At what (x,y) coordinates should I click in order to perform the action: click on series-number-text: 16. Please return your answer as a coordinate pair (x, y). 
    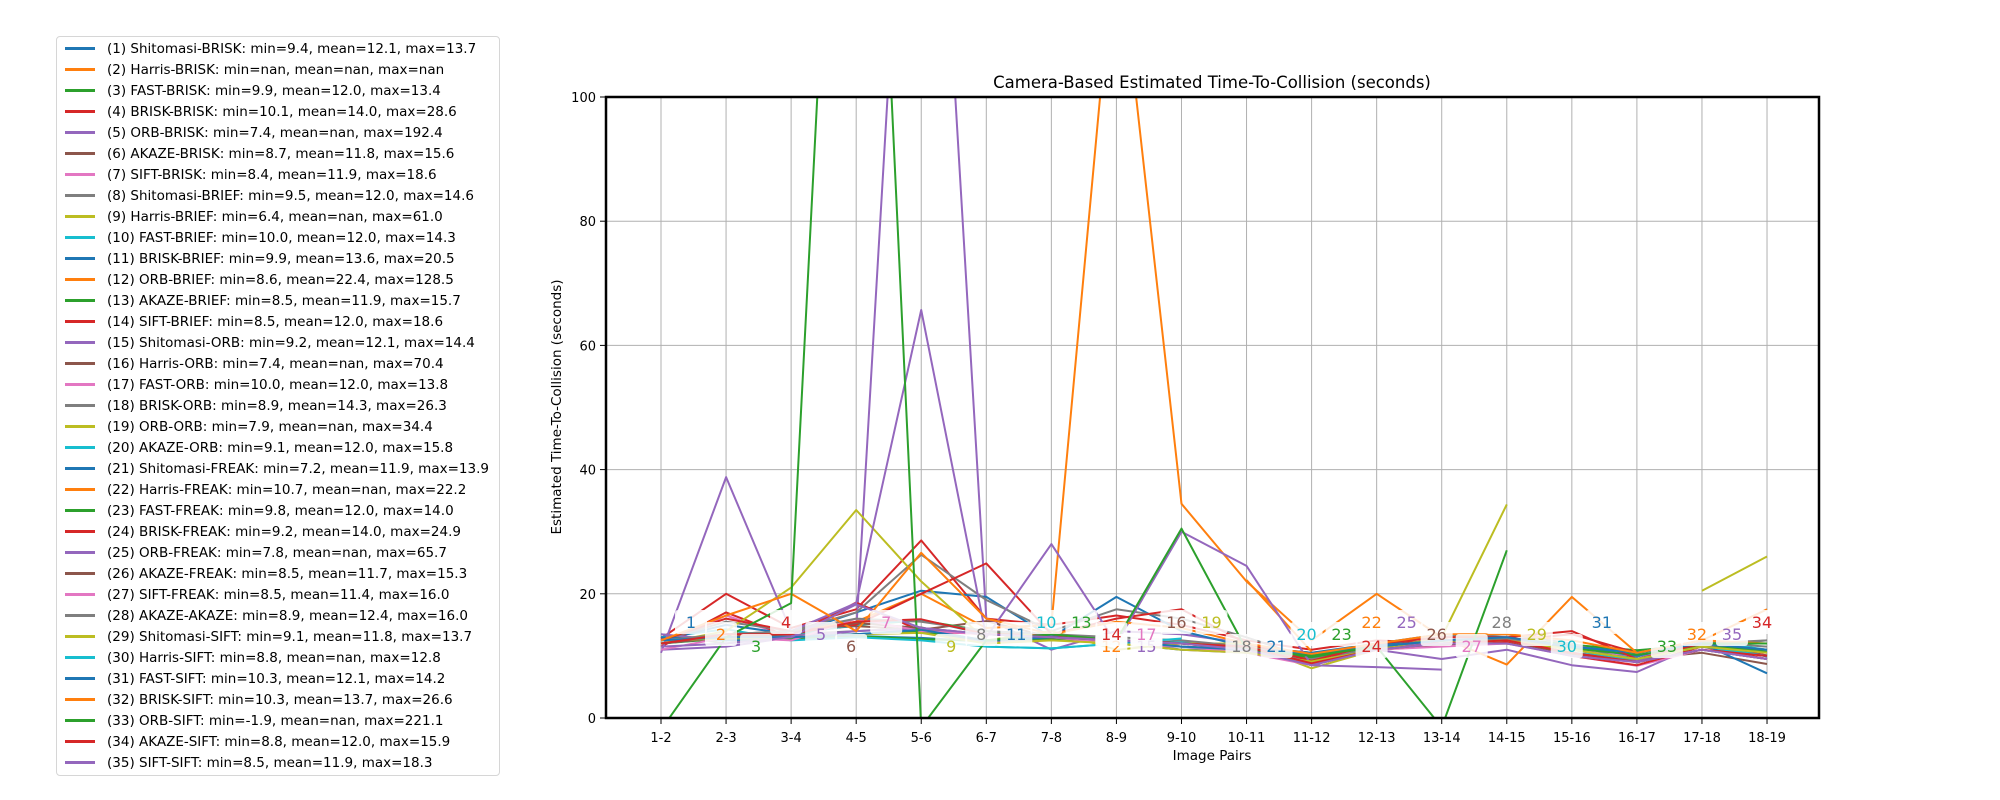
    Looking at the image, I should click on (1176, 622).